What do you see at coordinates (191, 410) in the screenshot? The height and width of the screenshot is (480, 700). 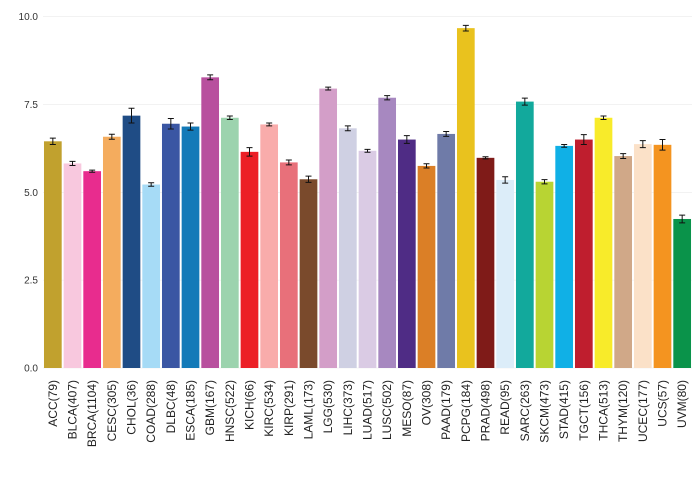 I see `x-tick-label: ESCA(185)` at bounding box center [191, 410].